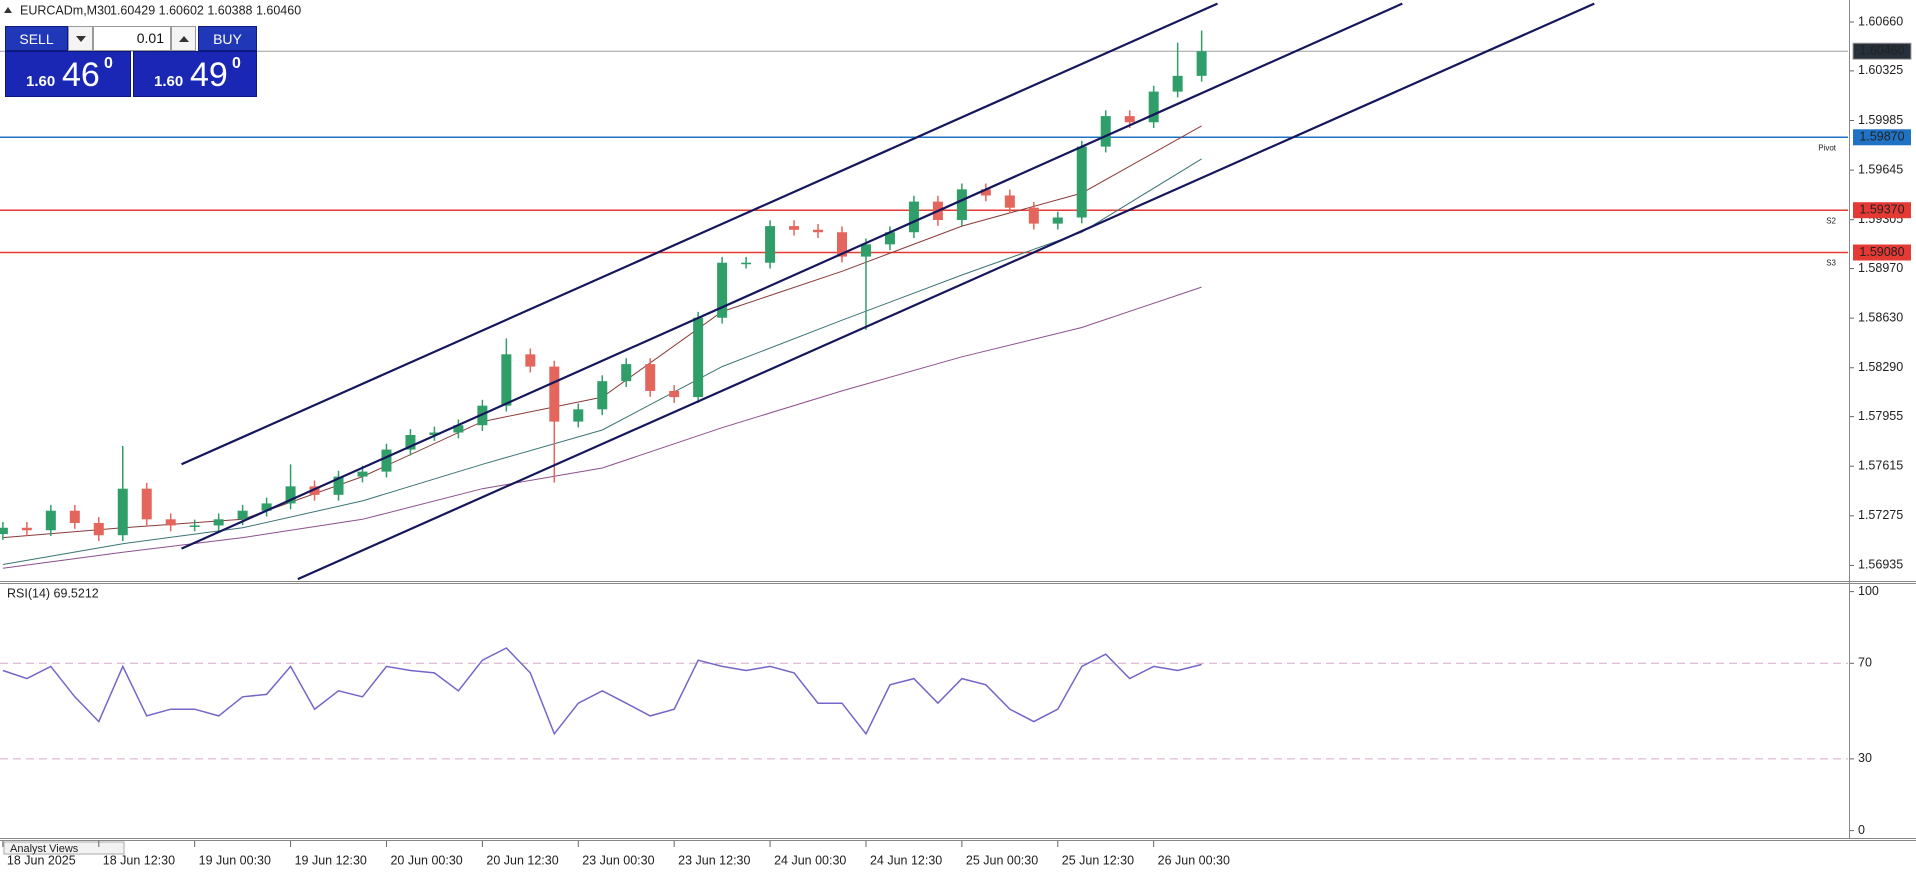  Describe the element at coordinates (1880, 367) in the screenshot. I see `y-tick-label: 1.58290` at that location.